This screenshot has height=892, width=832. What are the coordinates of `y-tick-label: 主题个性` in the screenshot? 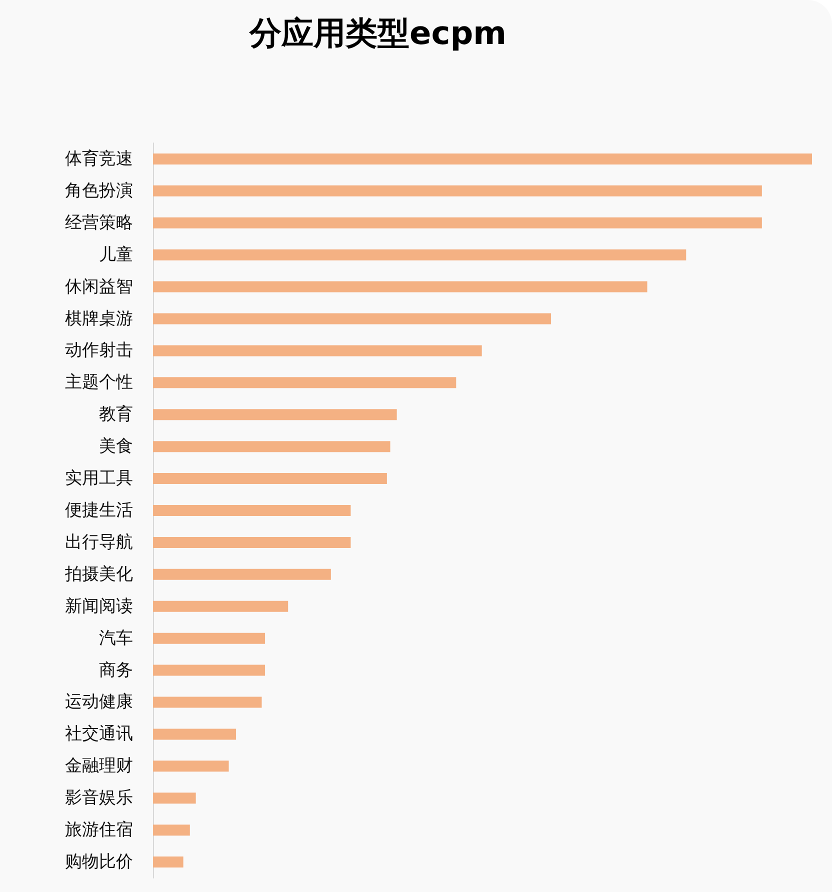 It's located at (99, 382).